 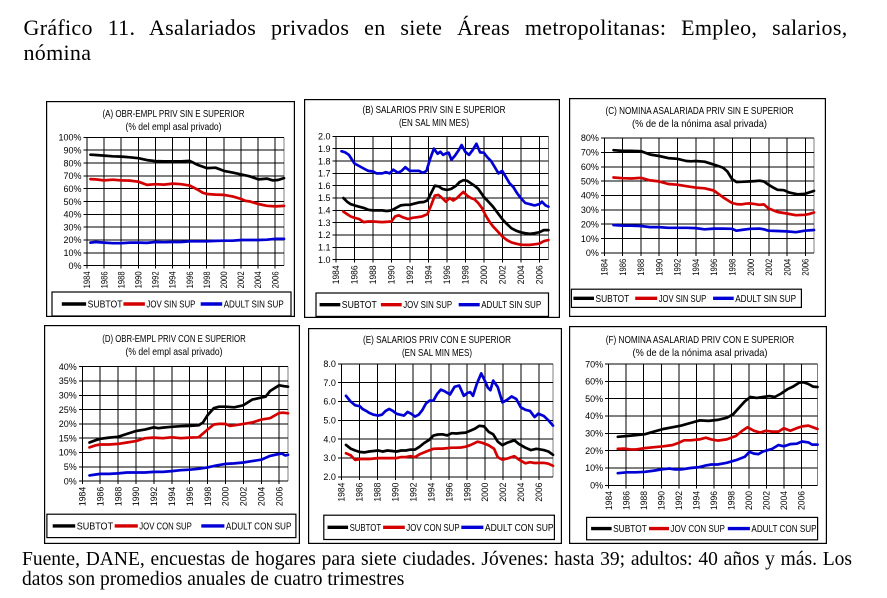 What do you see at coordinates (329, 402) in the screenshot?
I see `svg-text: 6.0` at bounding box center [329, 402].